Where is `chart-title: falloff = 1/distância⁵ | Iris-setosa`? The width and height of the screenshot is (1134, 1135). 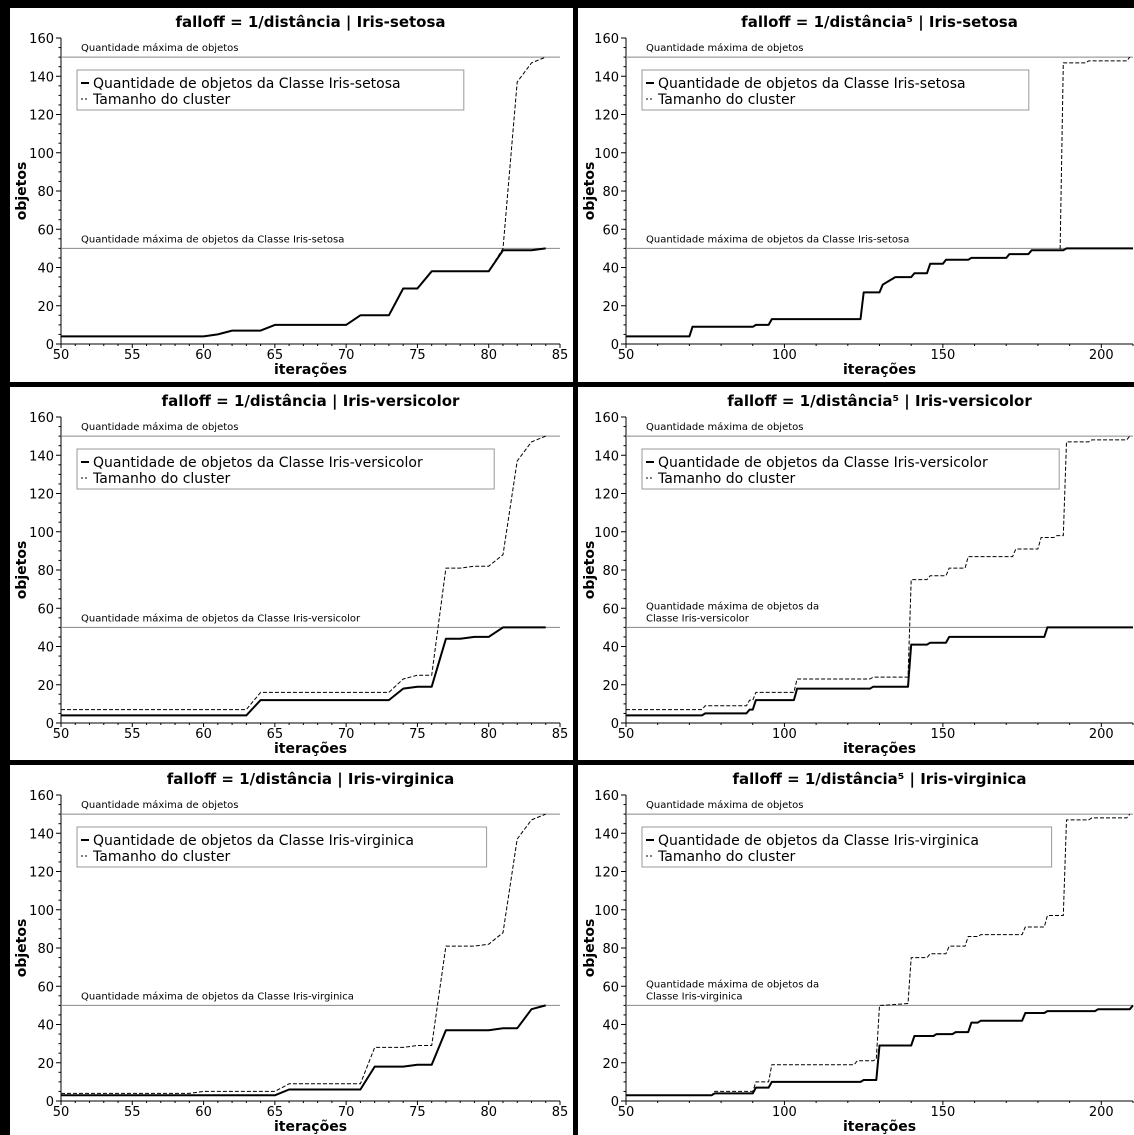 chart-title: falloff = 1/distância⁵ | Iris-setosa is located at coordinates (879, 22).